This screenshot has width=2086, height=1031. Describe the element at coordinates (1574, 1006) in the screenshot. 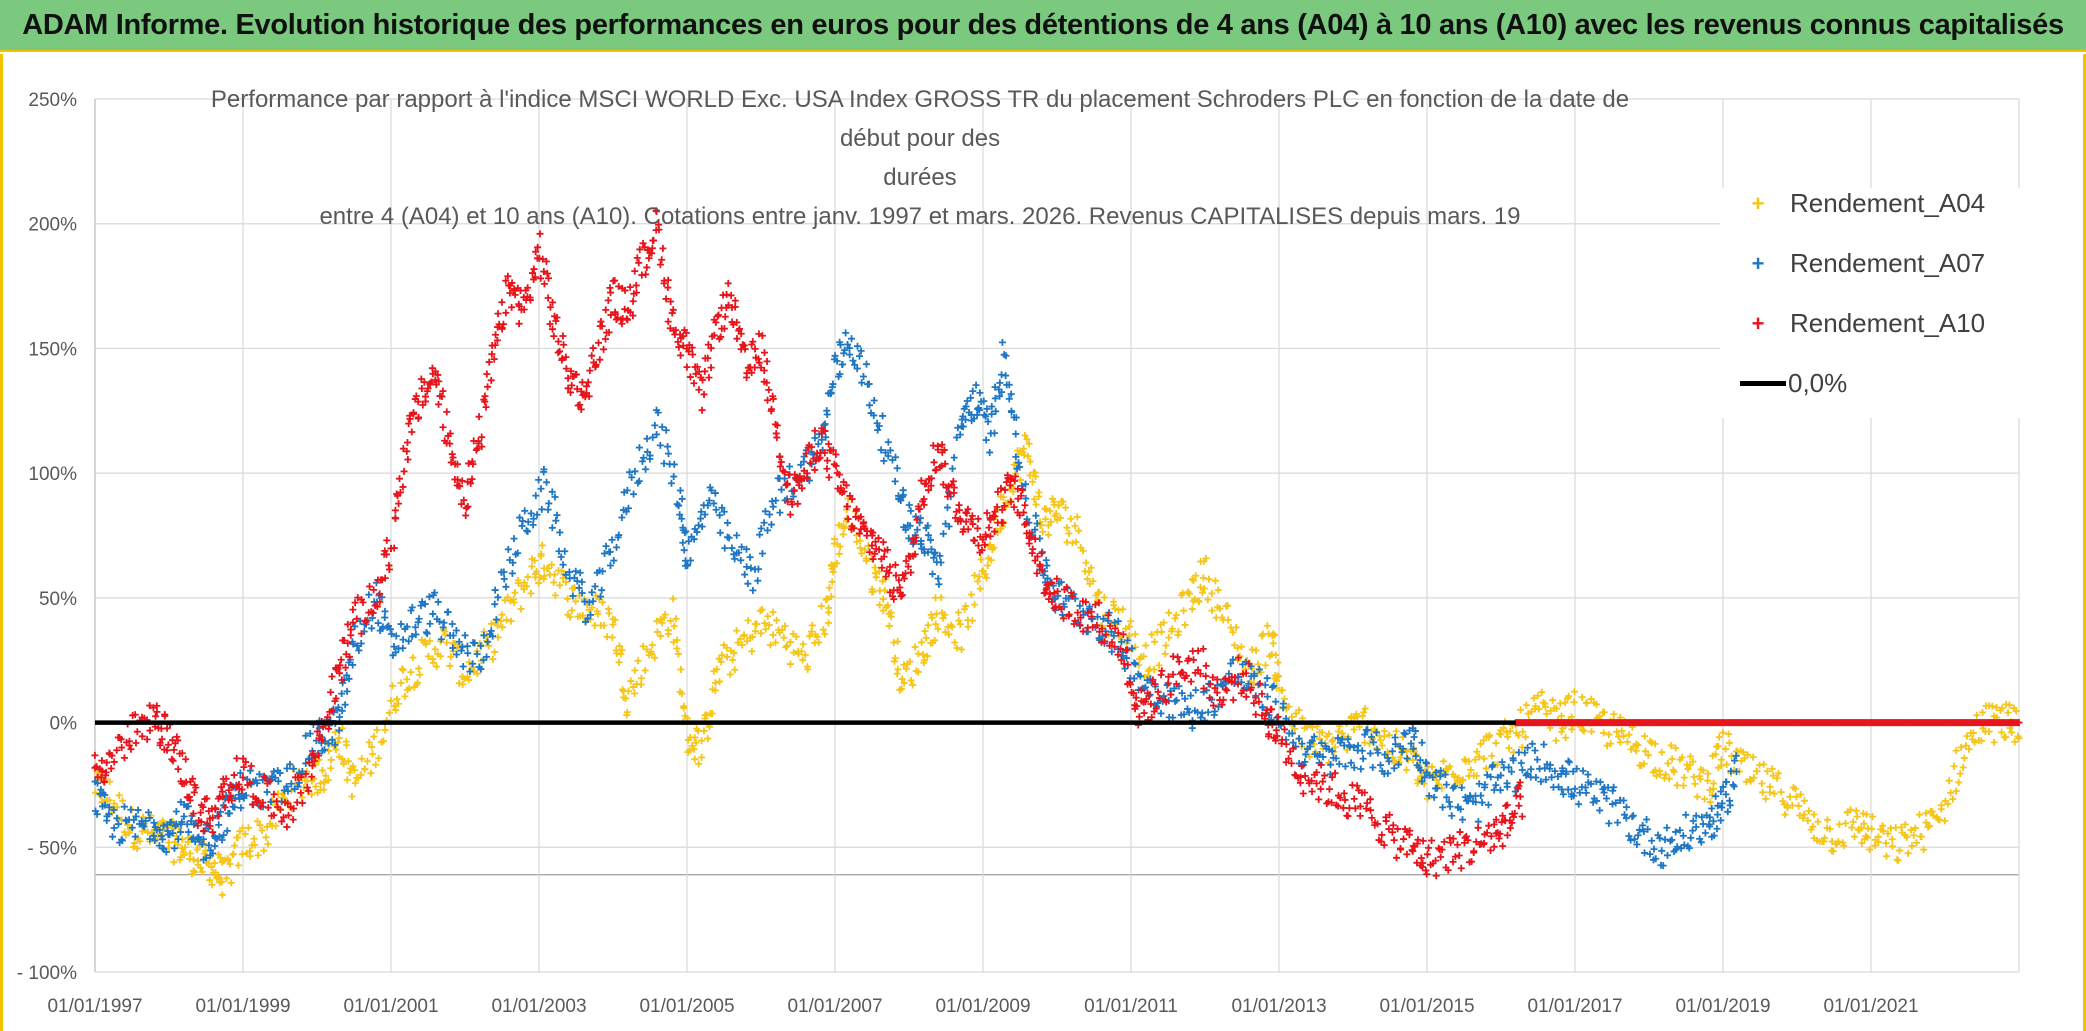

I see `x-tick-label: 01/01/2017` at that location.